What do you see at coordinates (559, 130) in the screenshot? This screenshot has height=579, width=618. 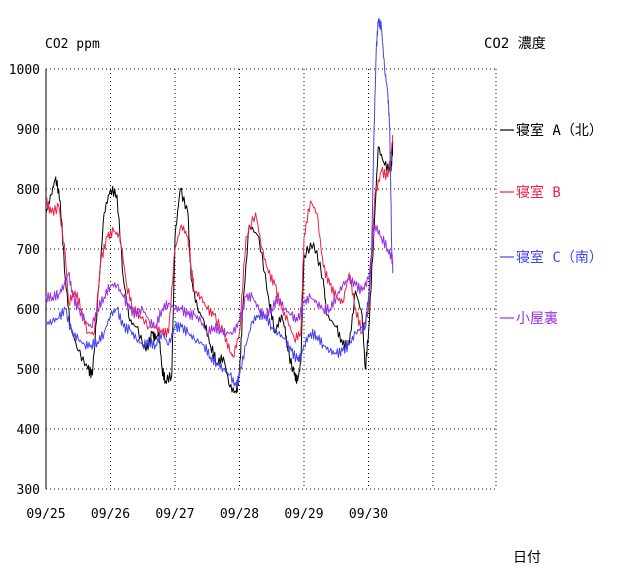 I see `legend-label: 寝室 A（北）` at bounding box center [559, 130].